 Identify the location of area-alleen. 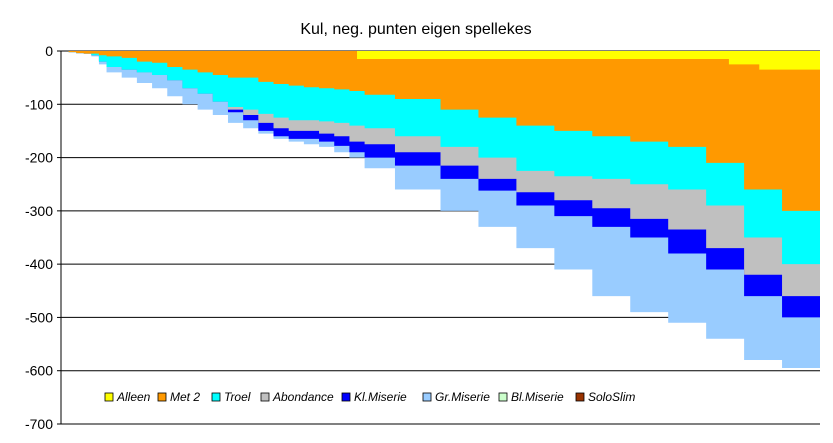
(440, 60).